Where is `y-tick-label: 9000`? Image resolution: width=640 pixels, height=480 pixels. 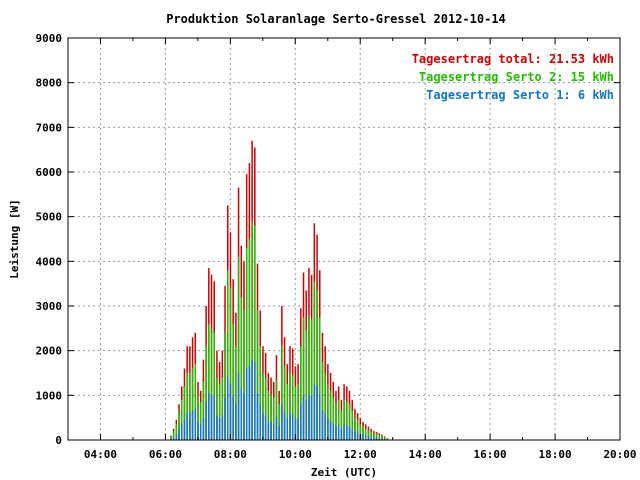 y-tick-label: 9000 is located at coordinates (49, 38).